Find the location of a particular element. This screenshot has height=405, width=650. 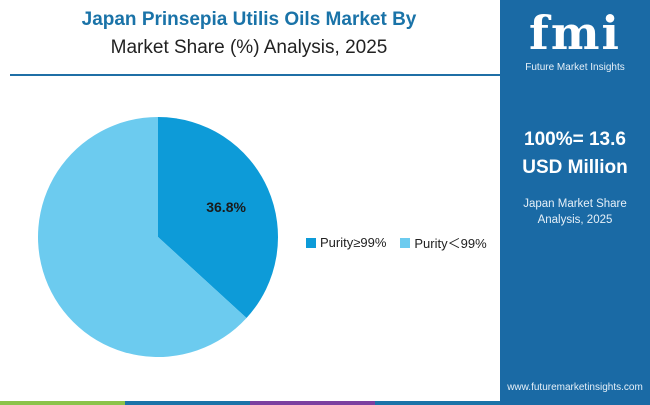

pie-data-label-0: 36.8% is located at coordinates (226, 207).